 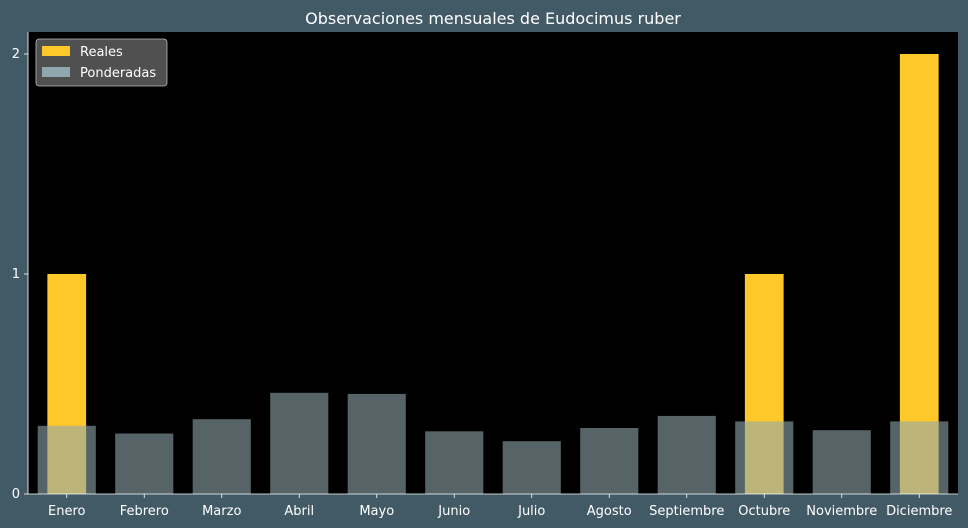 What do you see at coordinates (221, 456) in the screenshot?
I see `bar-ponderadas-marzo` at bounding box center [221, 456].